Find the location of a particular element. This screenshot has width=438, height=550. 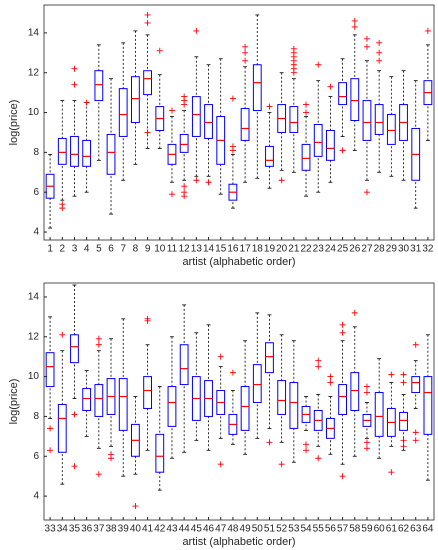

x-tick-label: 16 is located at coordinates (233, 249).